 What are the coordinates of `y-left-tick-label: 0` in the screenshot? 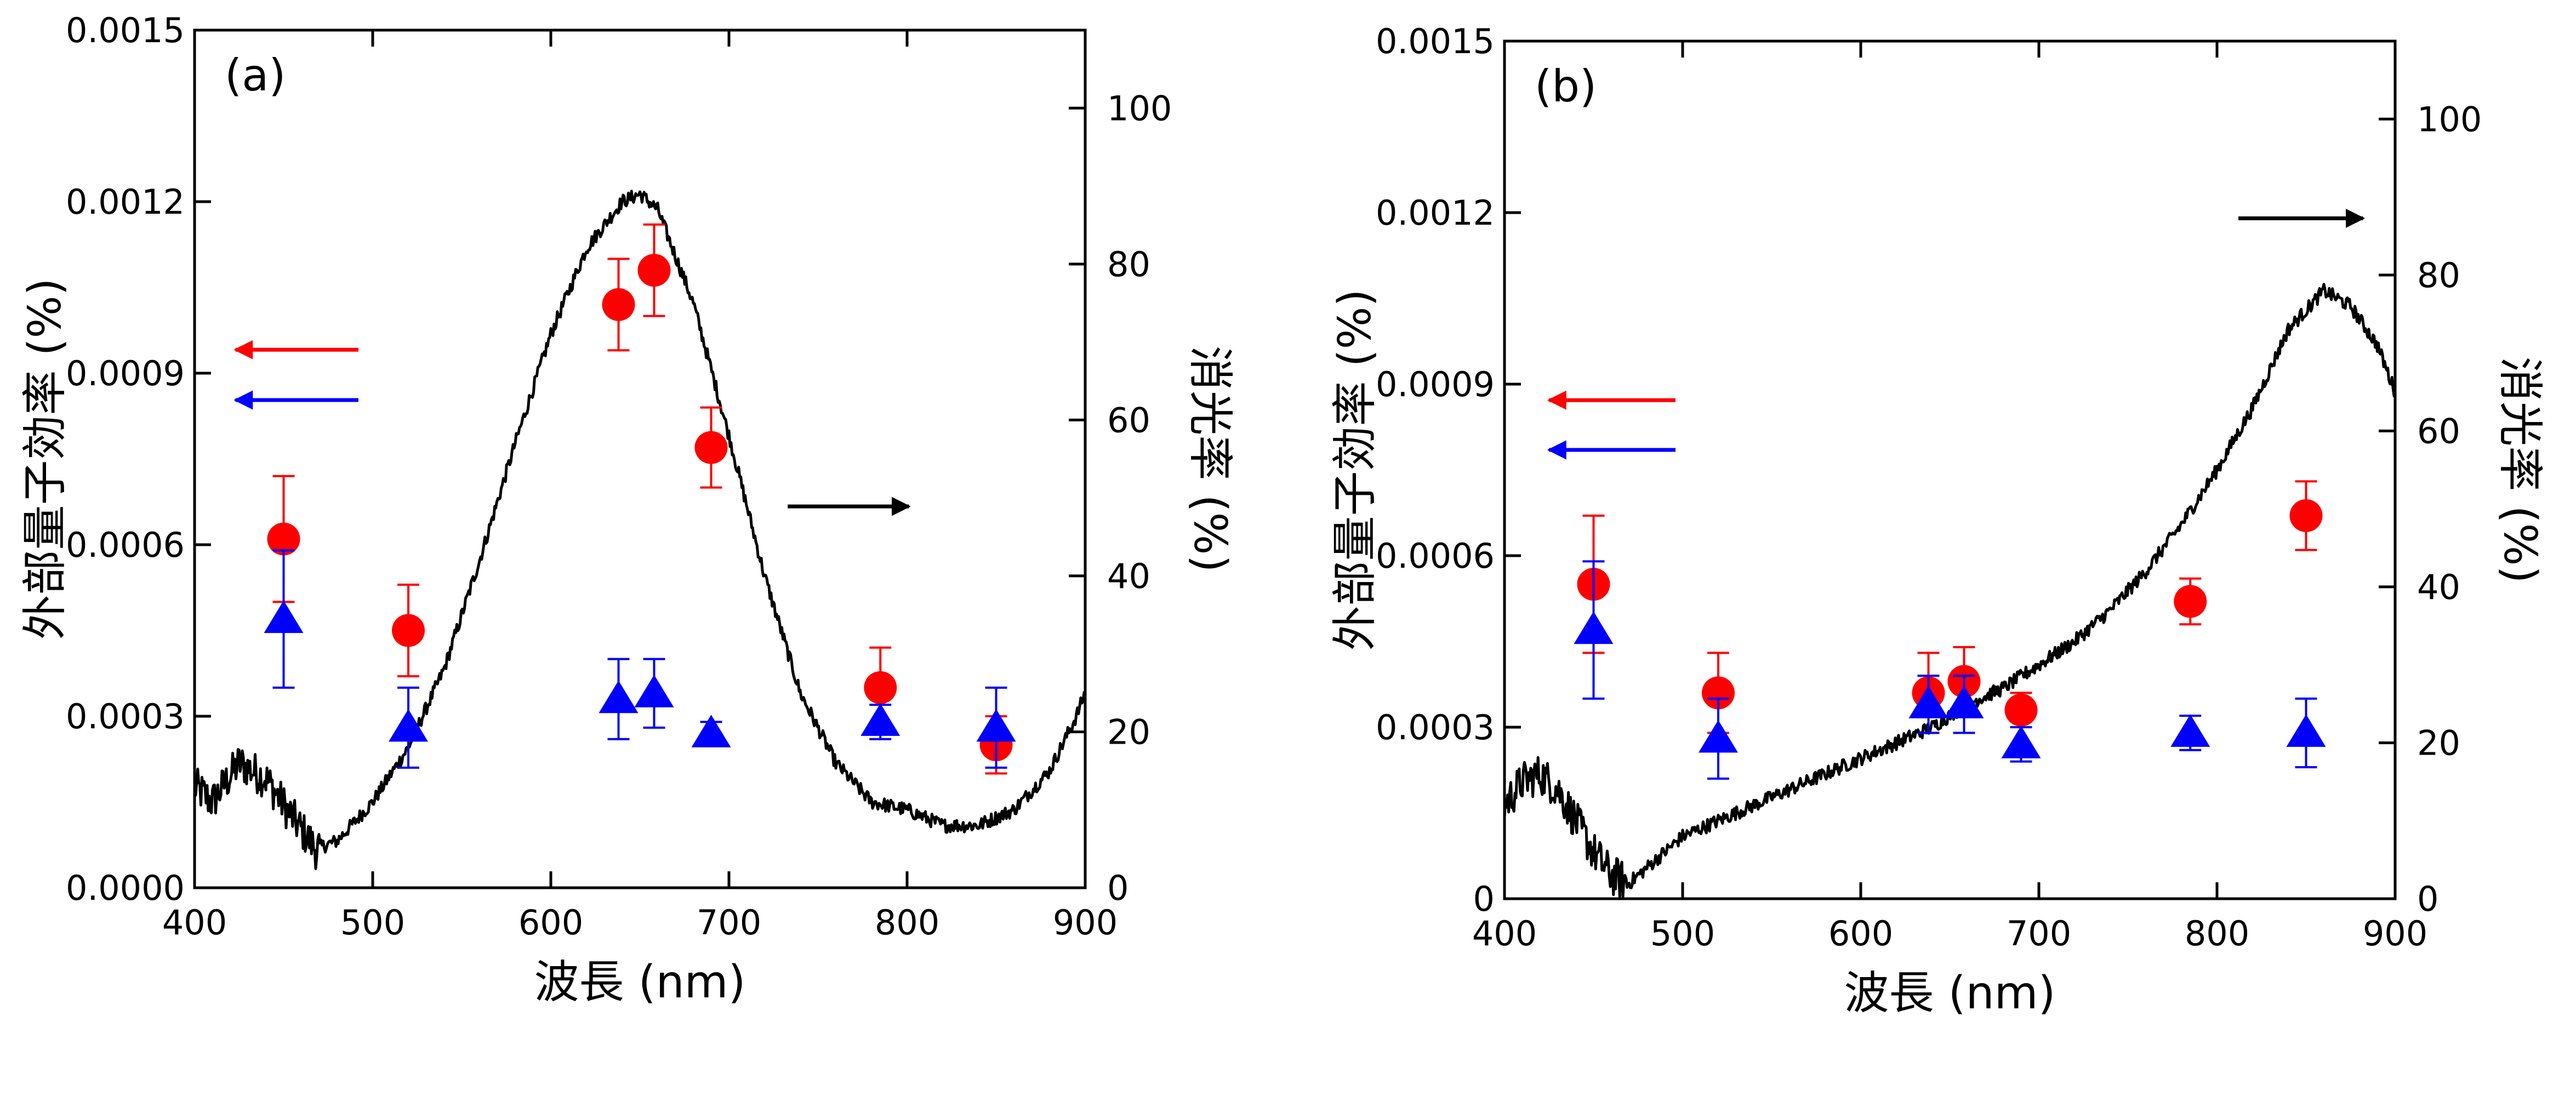 It's located at (1484, 899).